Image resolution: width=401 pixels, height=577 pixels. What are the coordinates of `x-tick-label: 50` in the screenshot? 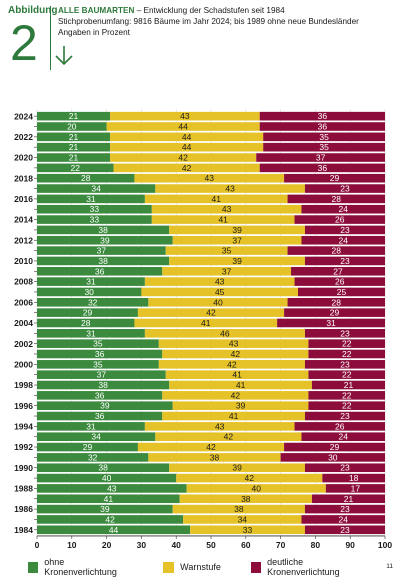 It's located at (211, 544).